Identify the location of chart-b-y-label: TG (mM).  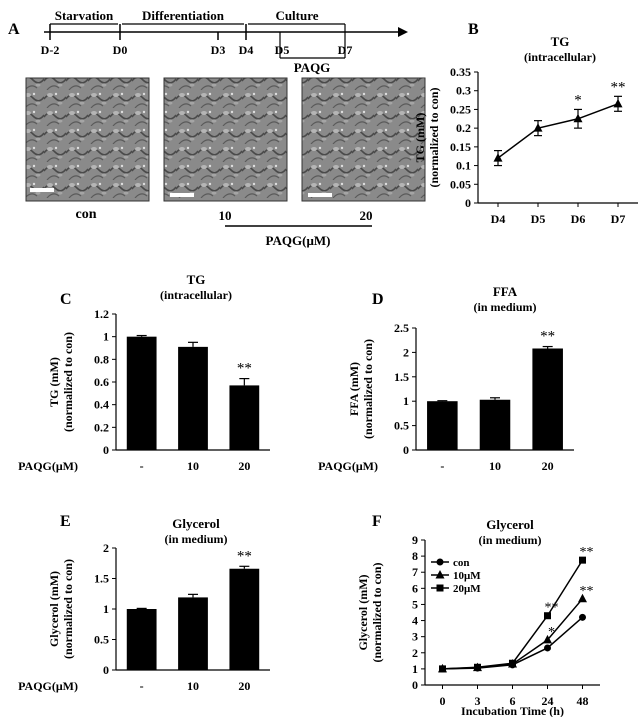
(420, 138).